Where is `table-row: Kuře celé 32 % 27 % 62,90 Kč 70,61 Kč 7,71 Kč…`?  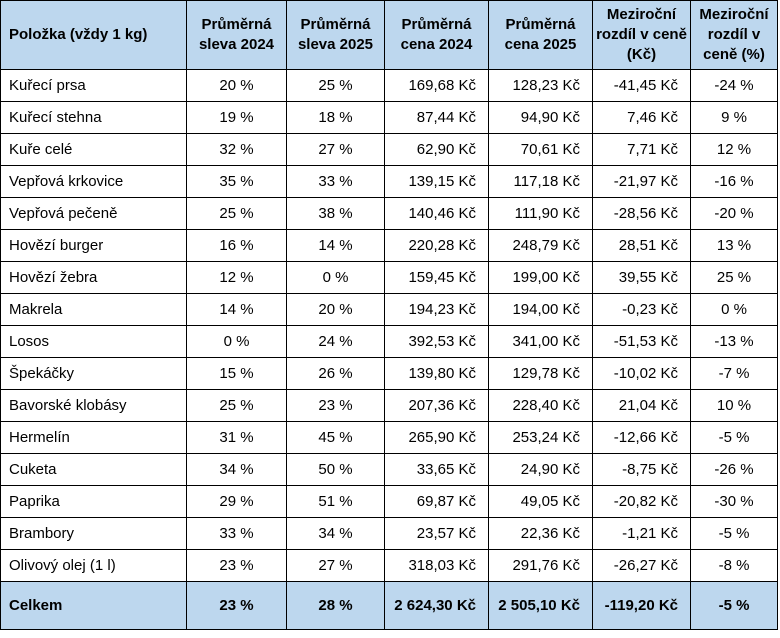 table-row: Kuře celé 32 % 27 % 62,90 Kč 70,61 Kč 7,71 Kč… is located at coordinates (389, 149).